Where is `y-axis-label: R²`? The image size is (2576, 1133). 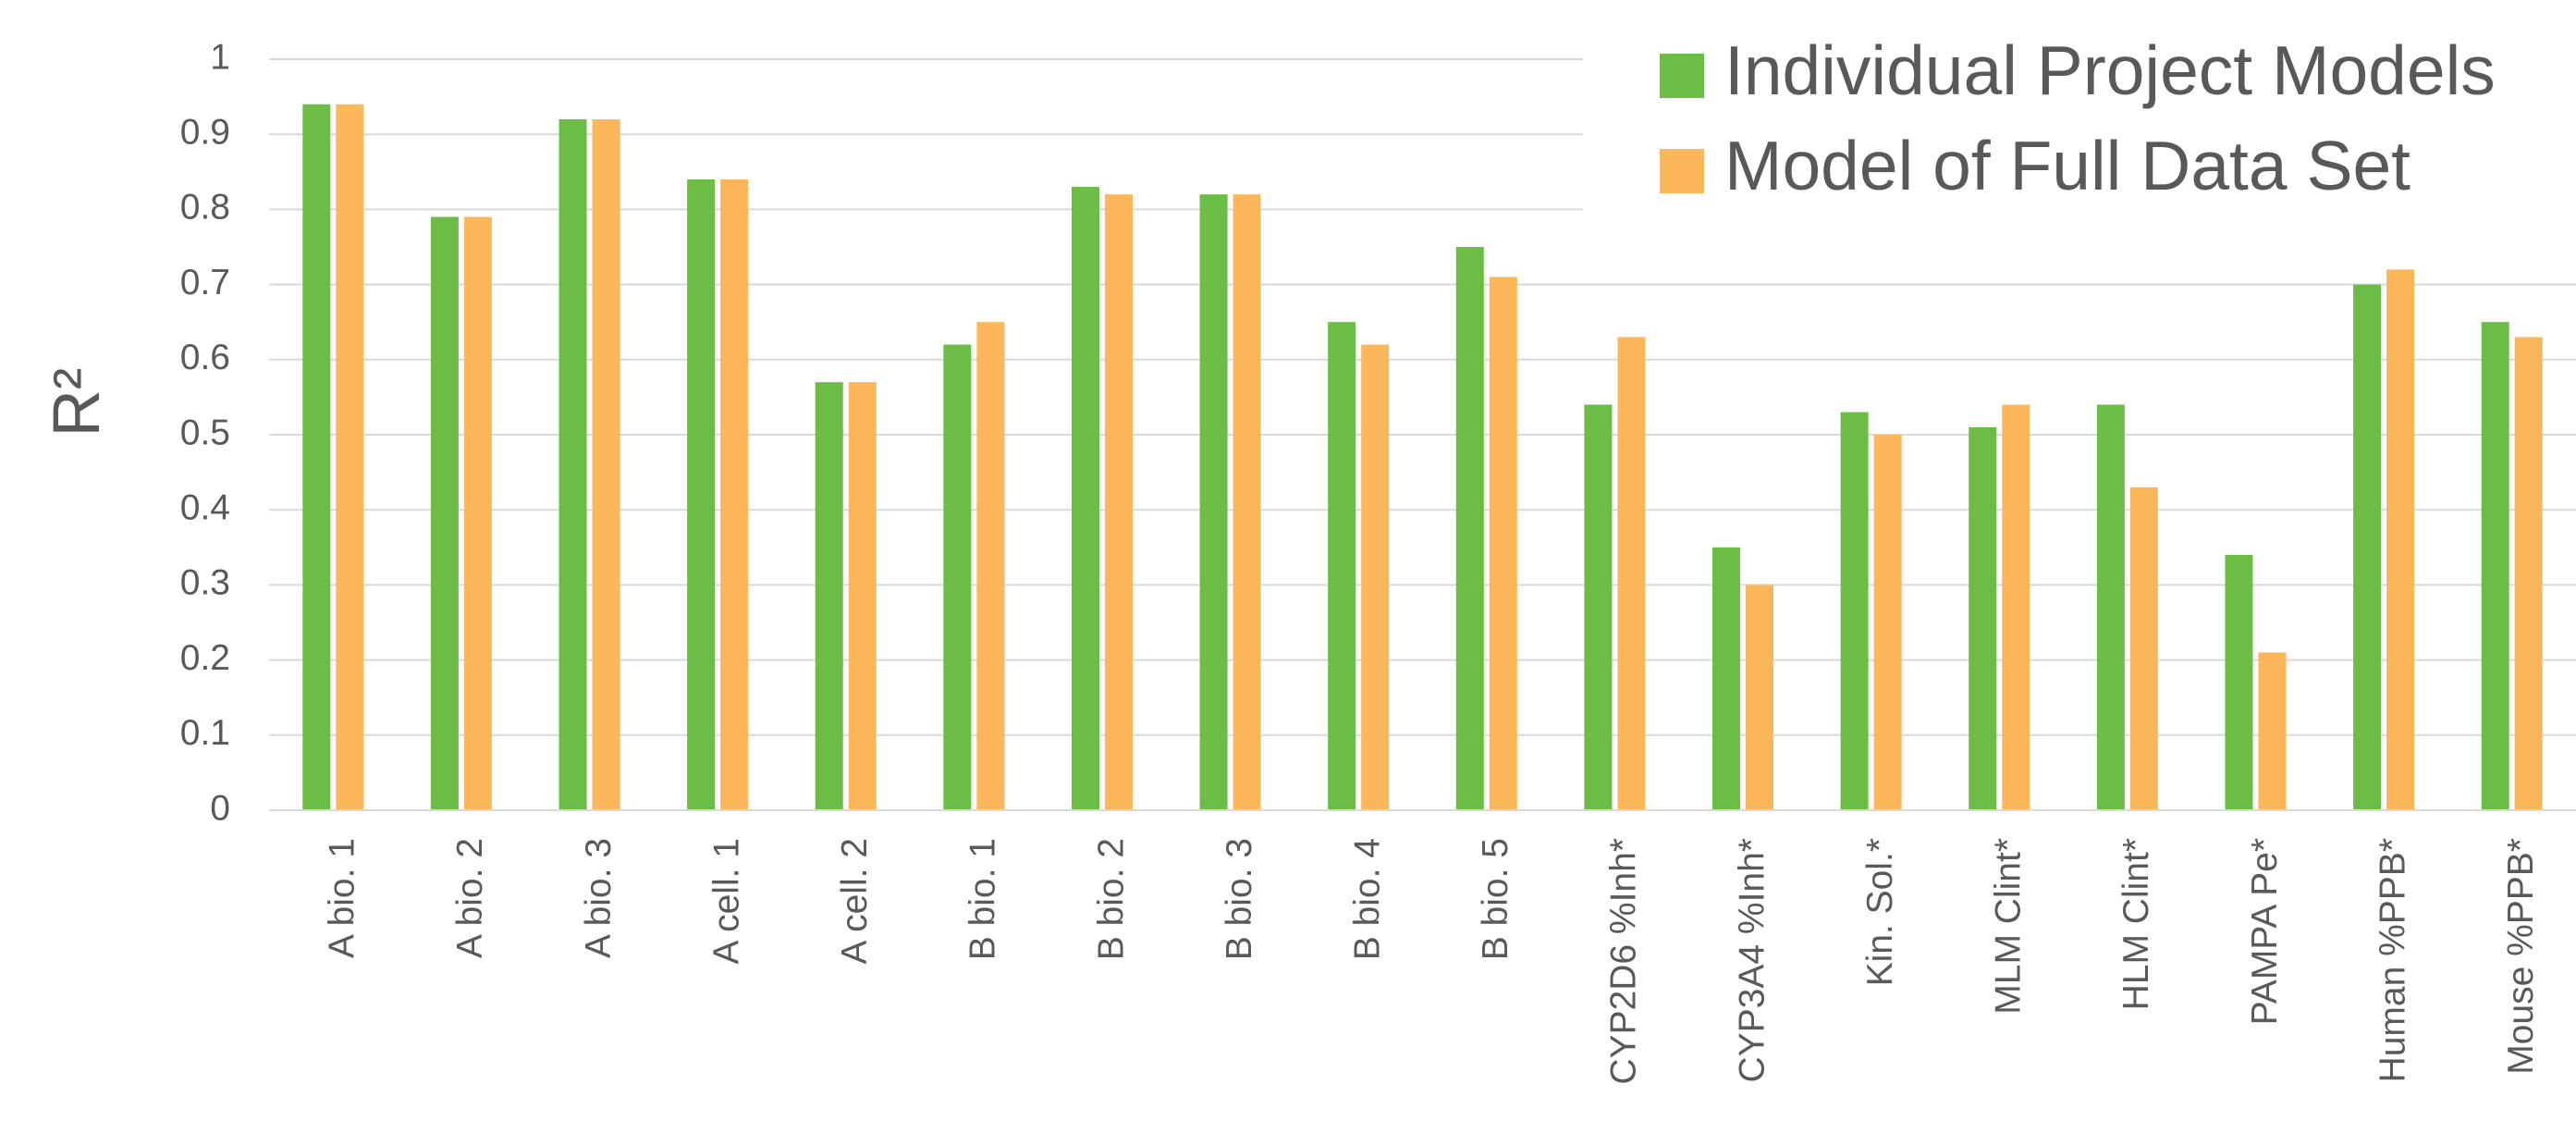 y-axis-label: R² is located at coordinates (77, 402).